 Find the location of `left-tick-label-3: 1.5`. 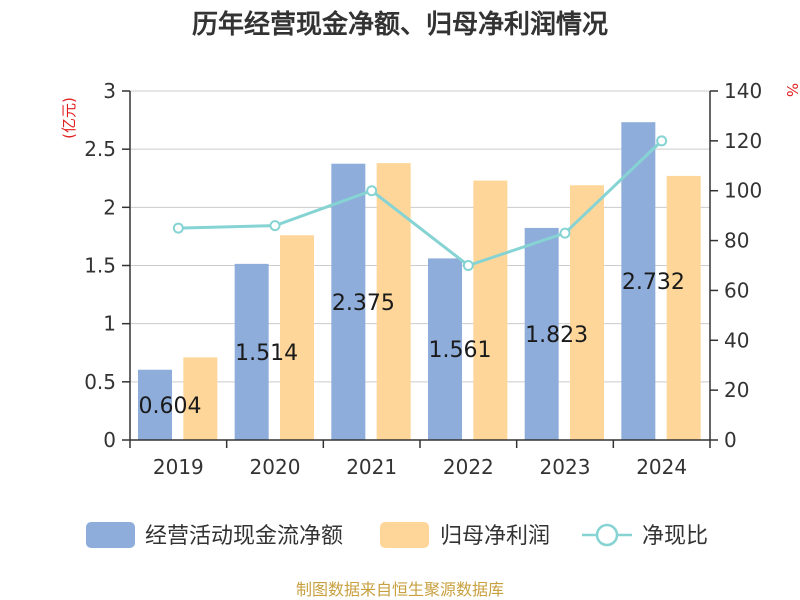

left-tick-label-3: 1.5 is located at coordinates (100, 266).